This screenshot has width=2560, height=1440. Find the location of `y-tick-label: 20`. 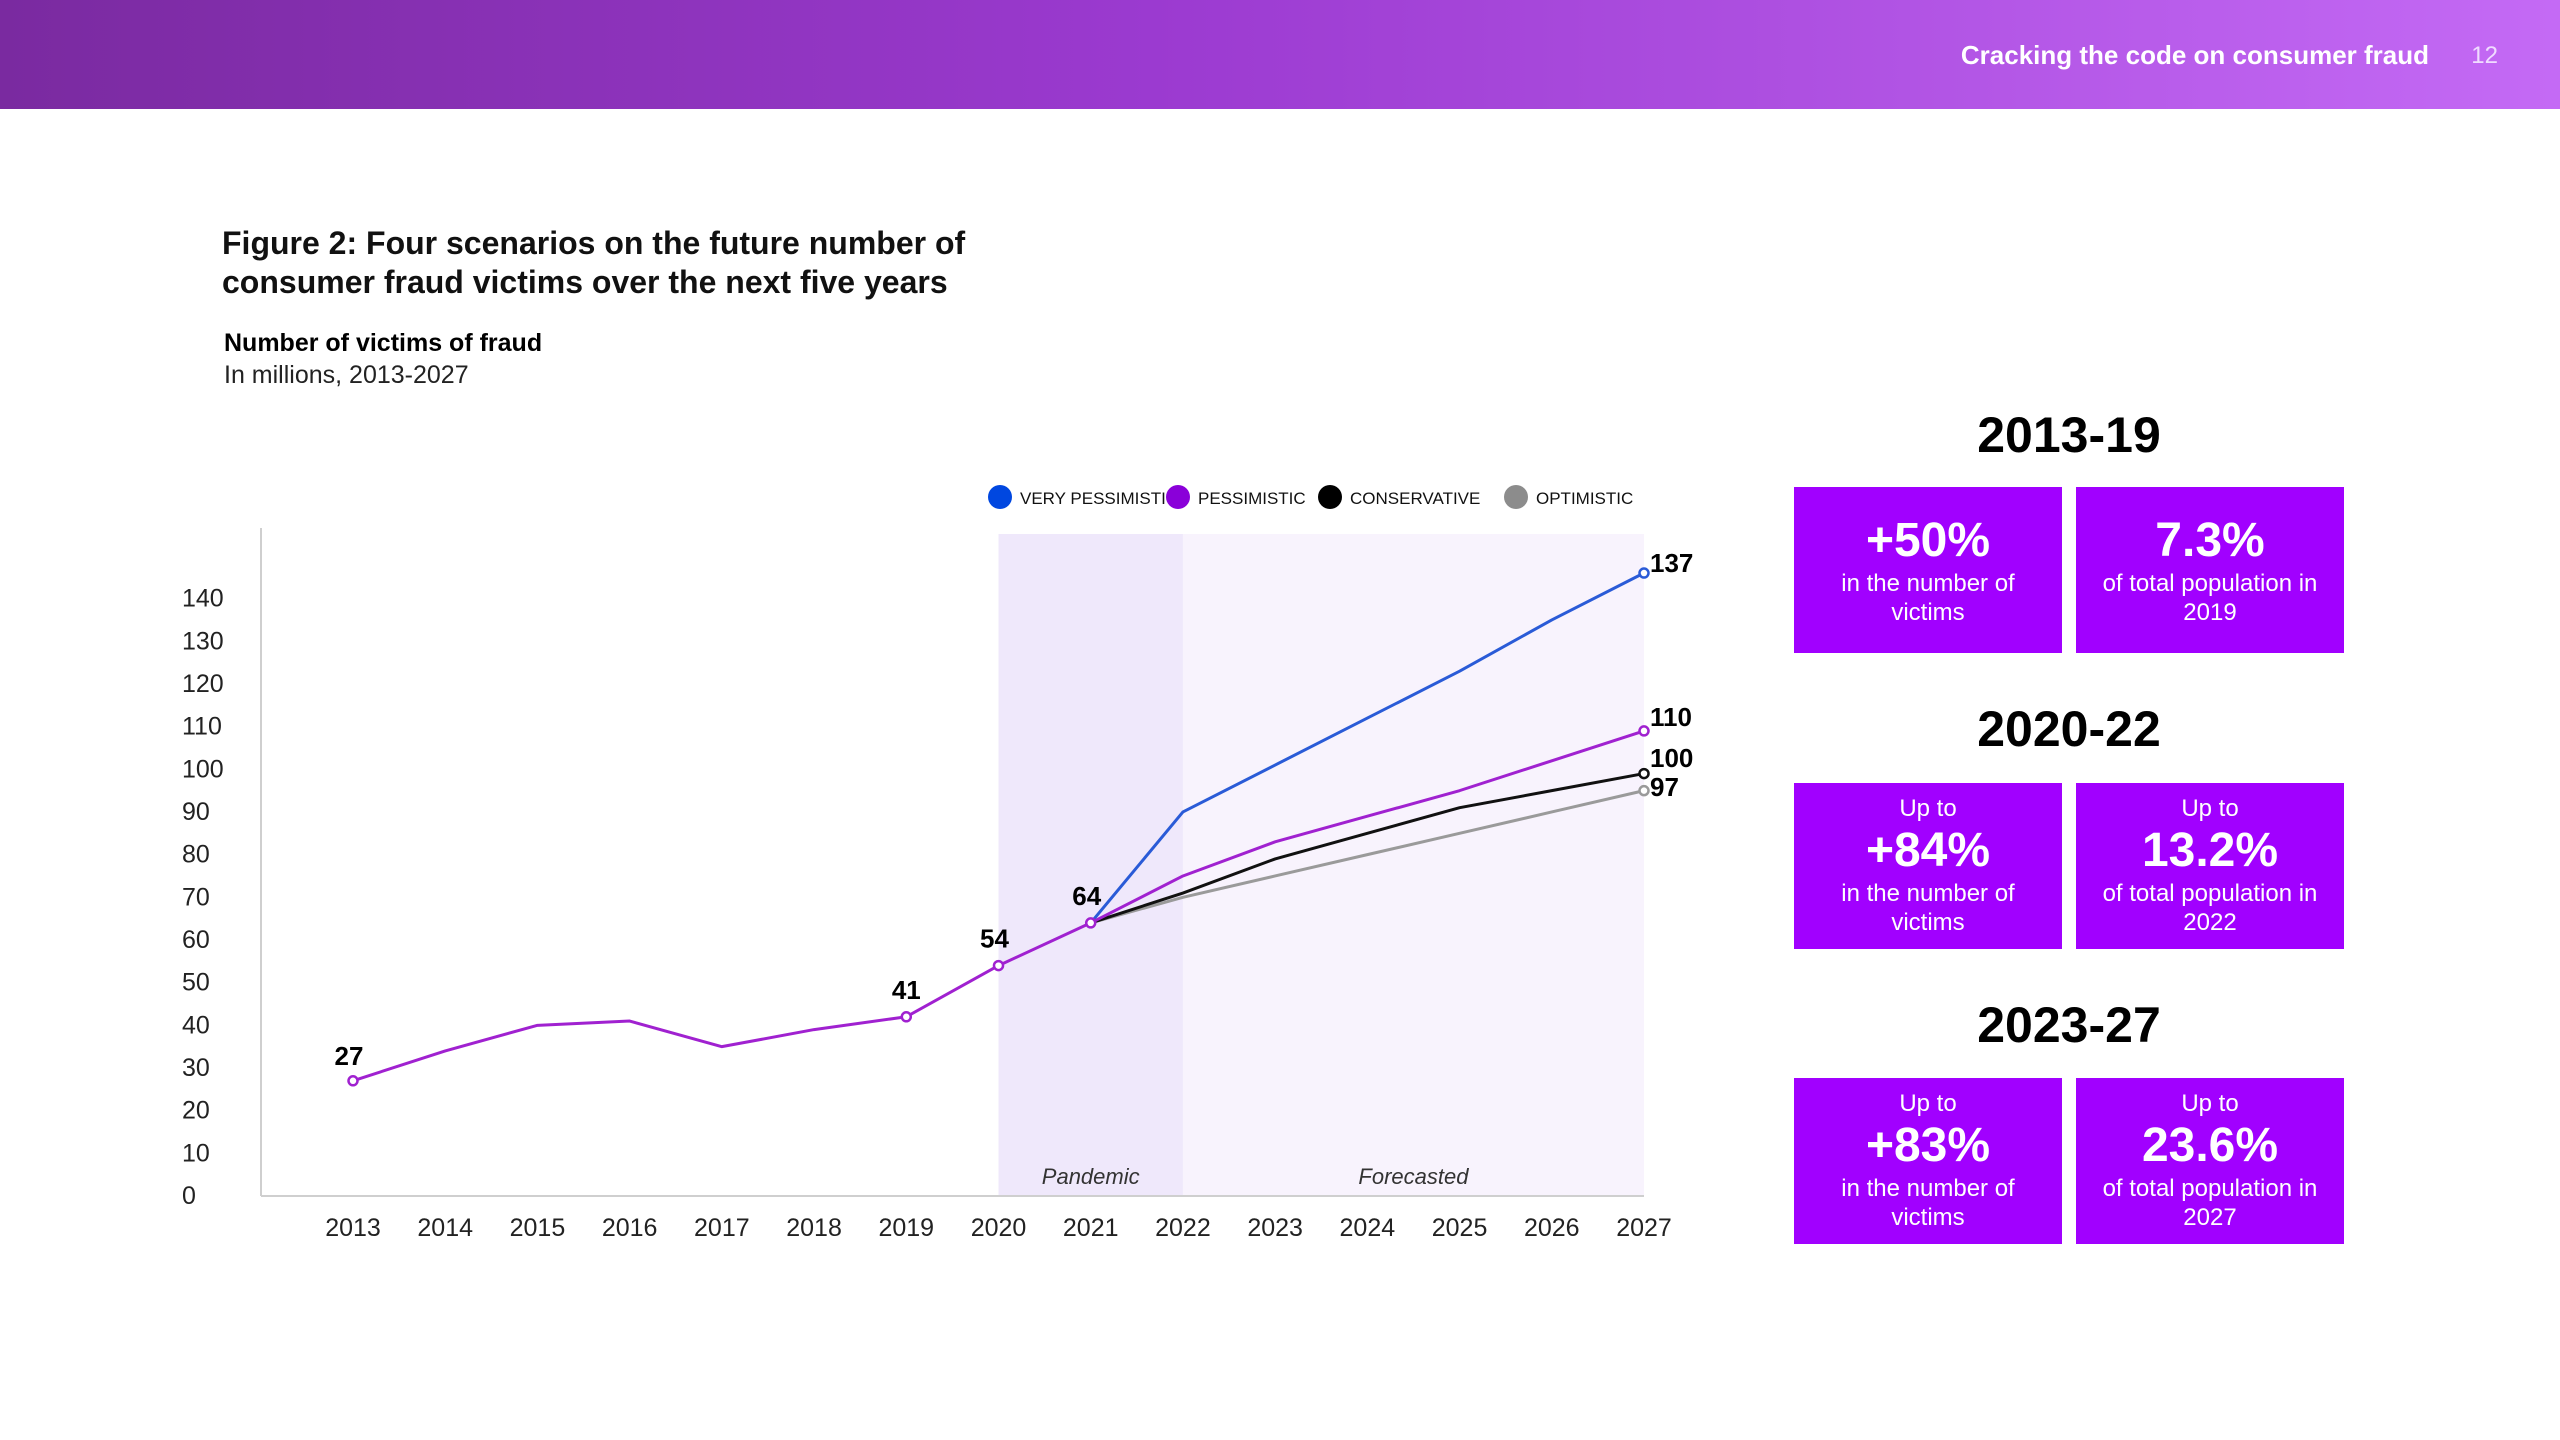

y-tick-label: 20 is located at coordinates (196, 1111).